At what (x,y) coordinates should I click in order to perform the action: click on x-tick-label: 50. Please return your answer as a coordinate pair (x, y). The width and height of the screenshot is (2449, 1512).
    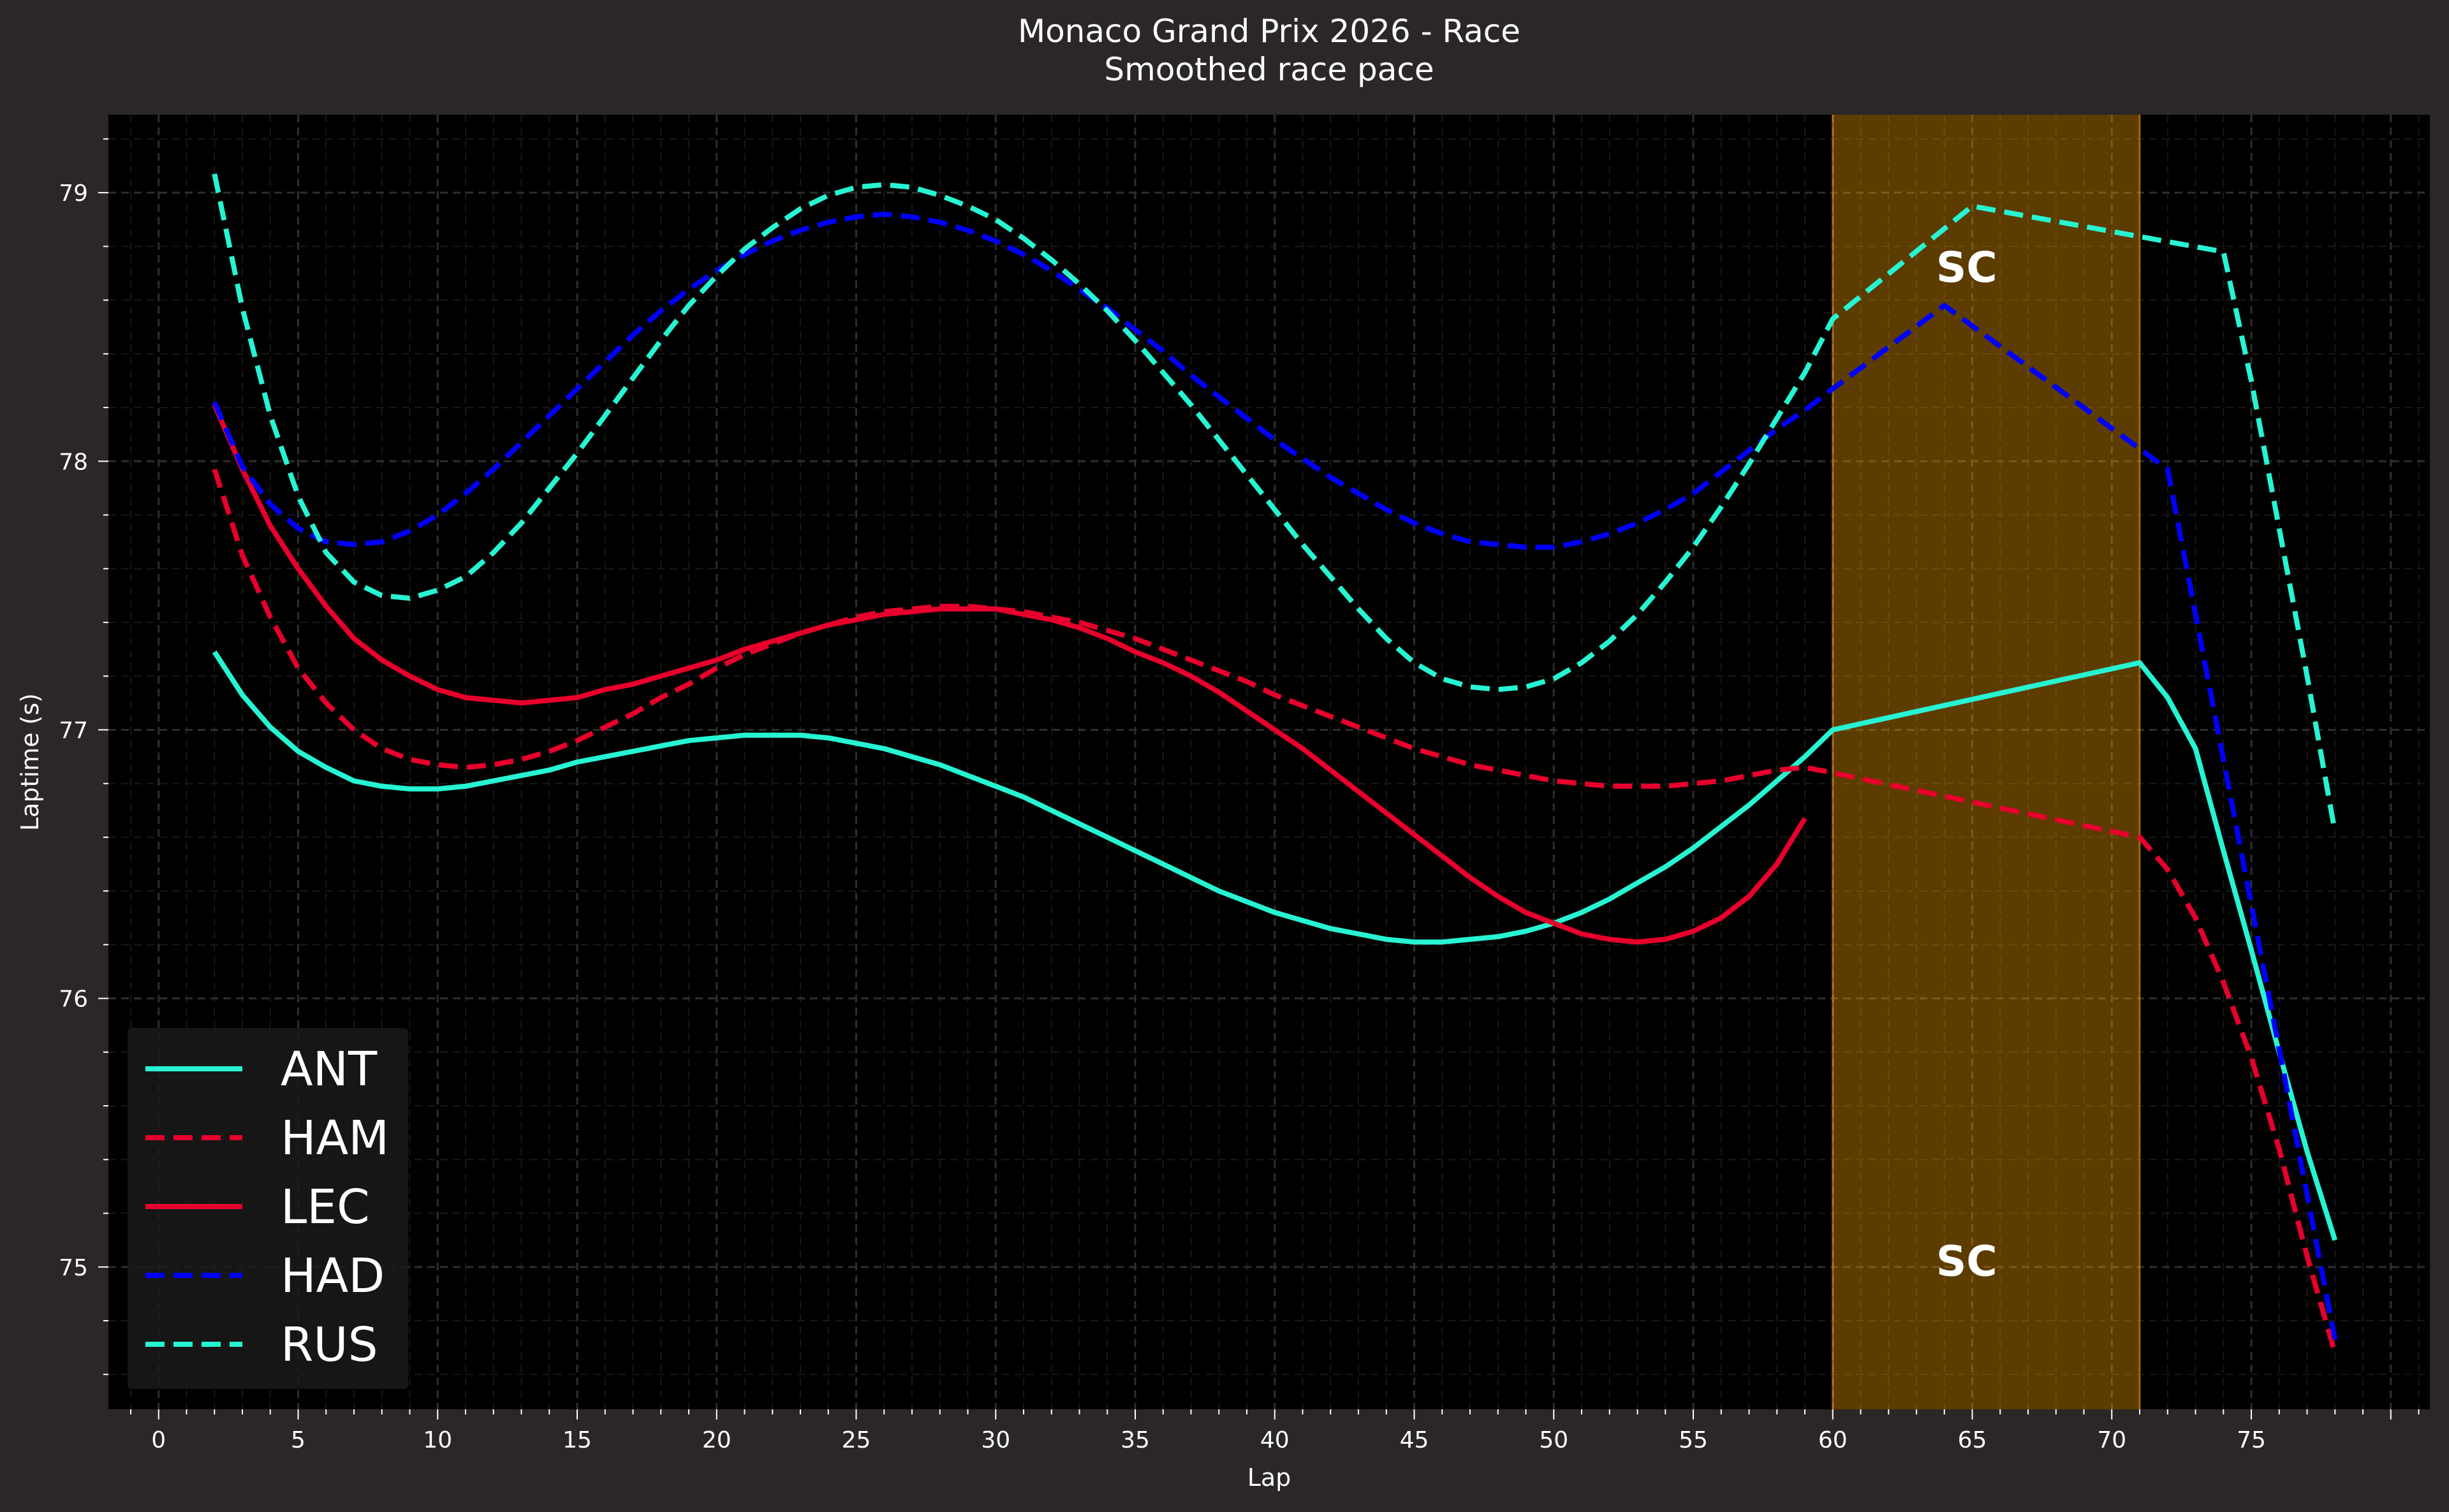
    Looking at the image, I should click on (1554, 1440).